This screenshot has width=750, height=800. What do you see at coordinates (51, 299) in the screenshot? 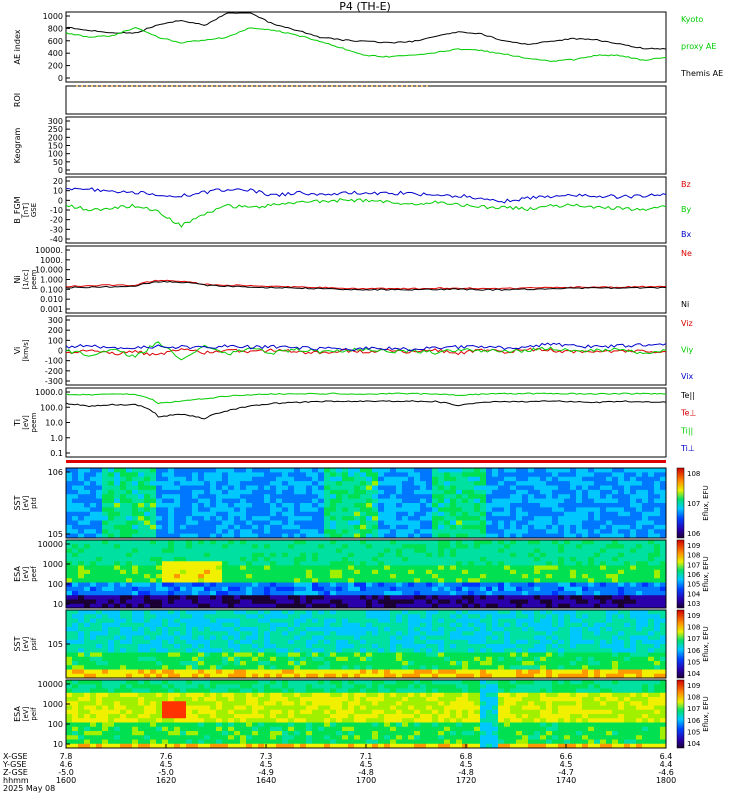
I see `y-tick-label: 0.010` at bounding box center [51, 299].